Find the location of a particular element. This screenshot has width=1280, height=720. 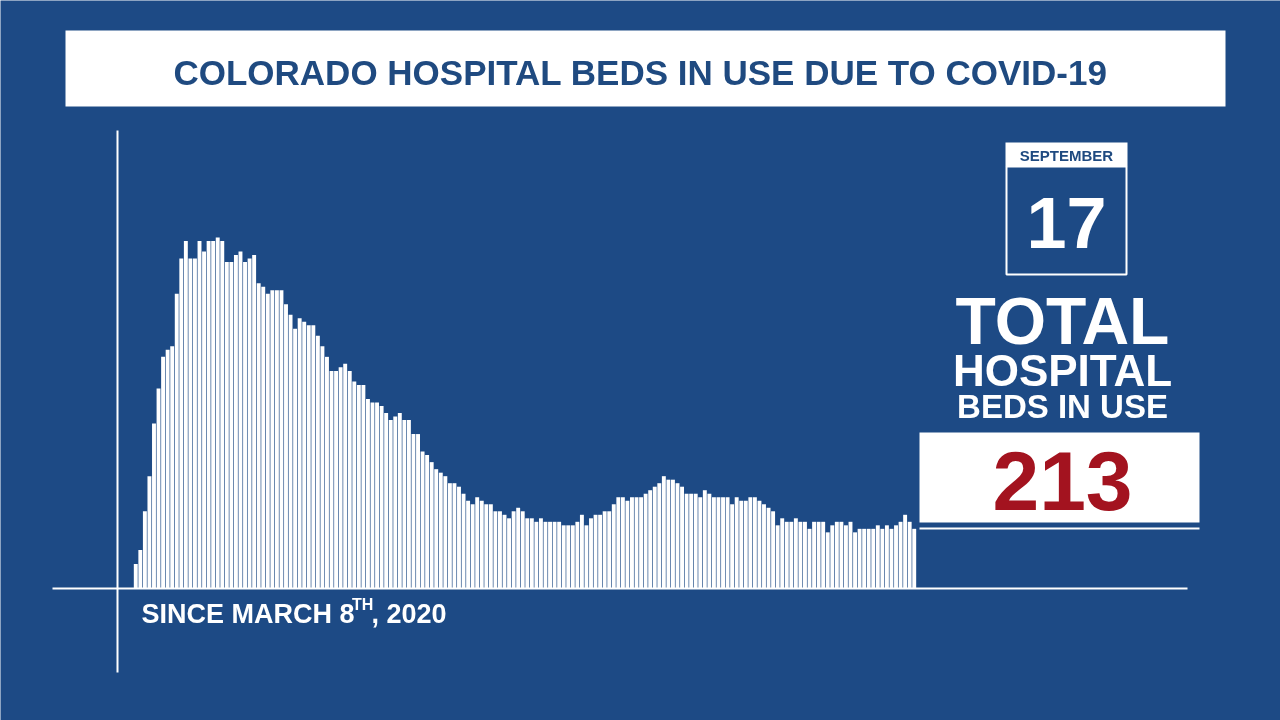

text: SEPTEMBER is located at coordinates (1066, 155).